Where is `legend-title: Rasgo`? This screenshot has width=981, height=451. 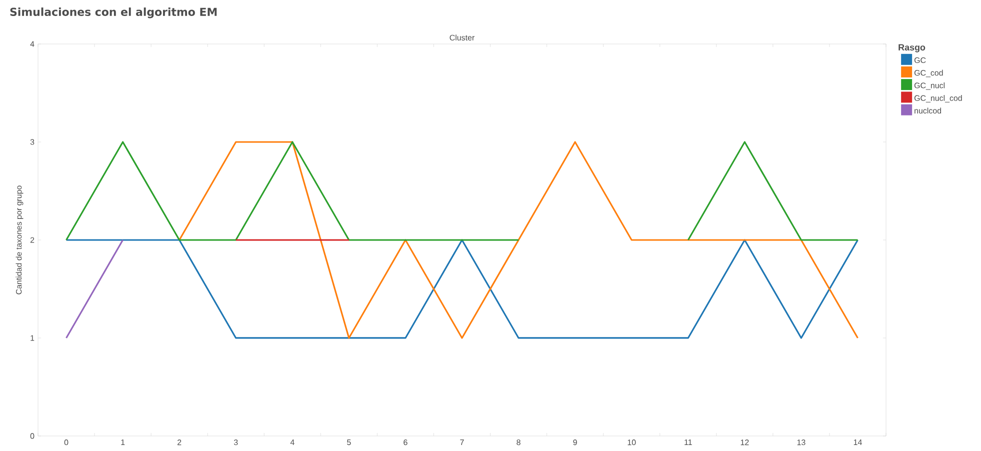
legend-title: Rasgo is located at coordinates (912, 48).